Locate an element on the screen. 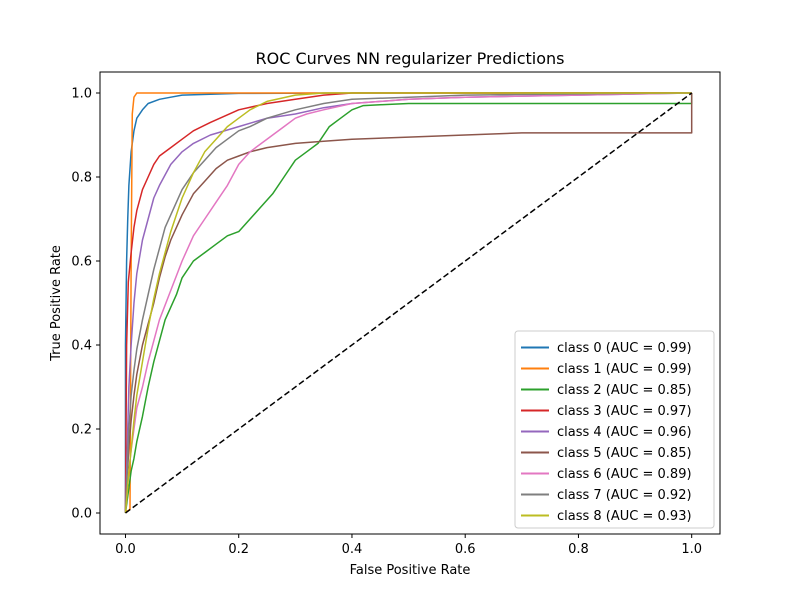  legend-box is located at coordinates (614, 429).